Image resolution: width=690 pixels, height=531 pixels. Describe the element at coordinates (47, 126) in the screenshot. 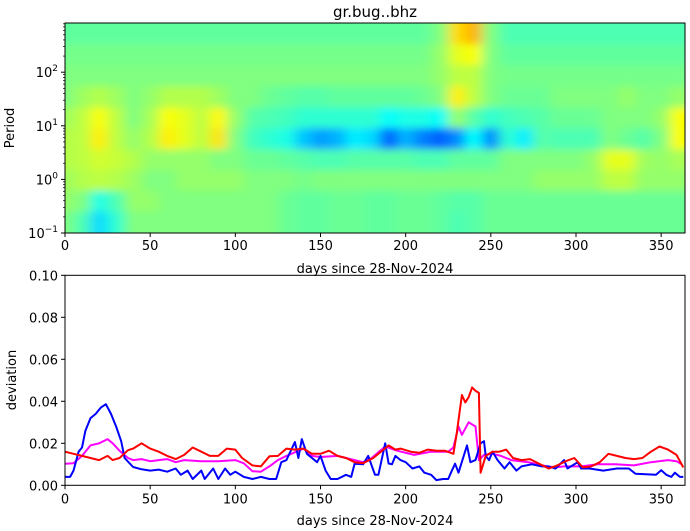

I see `y-tick-label: 10¹` at that location.